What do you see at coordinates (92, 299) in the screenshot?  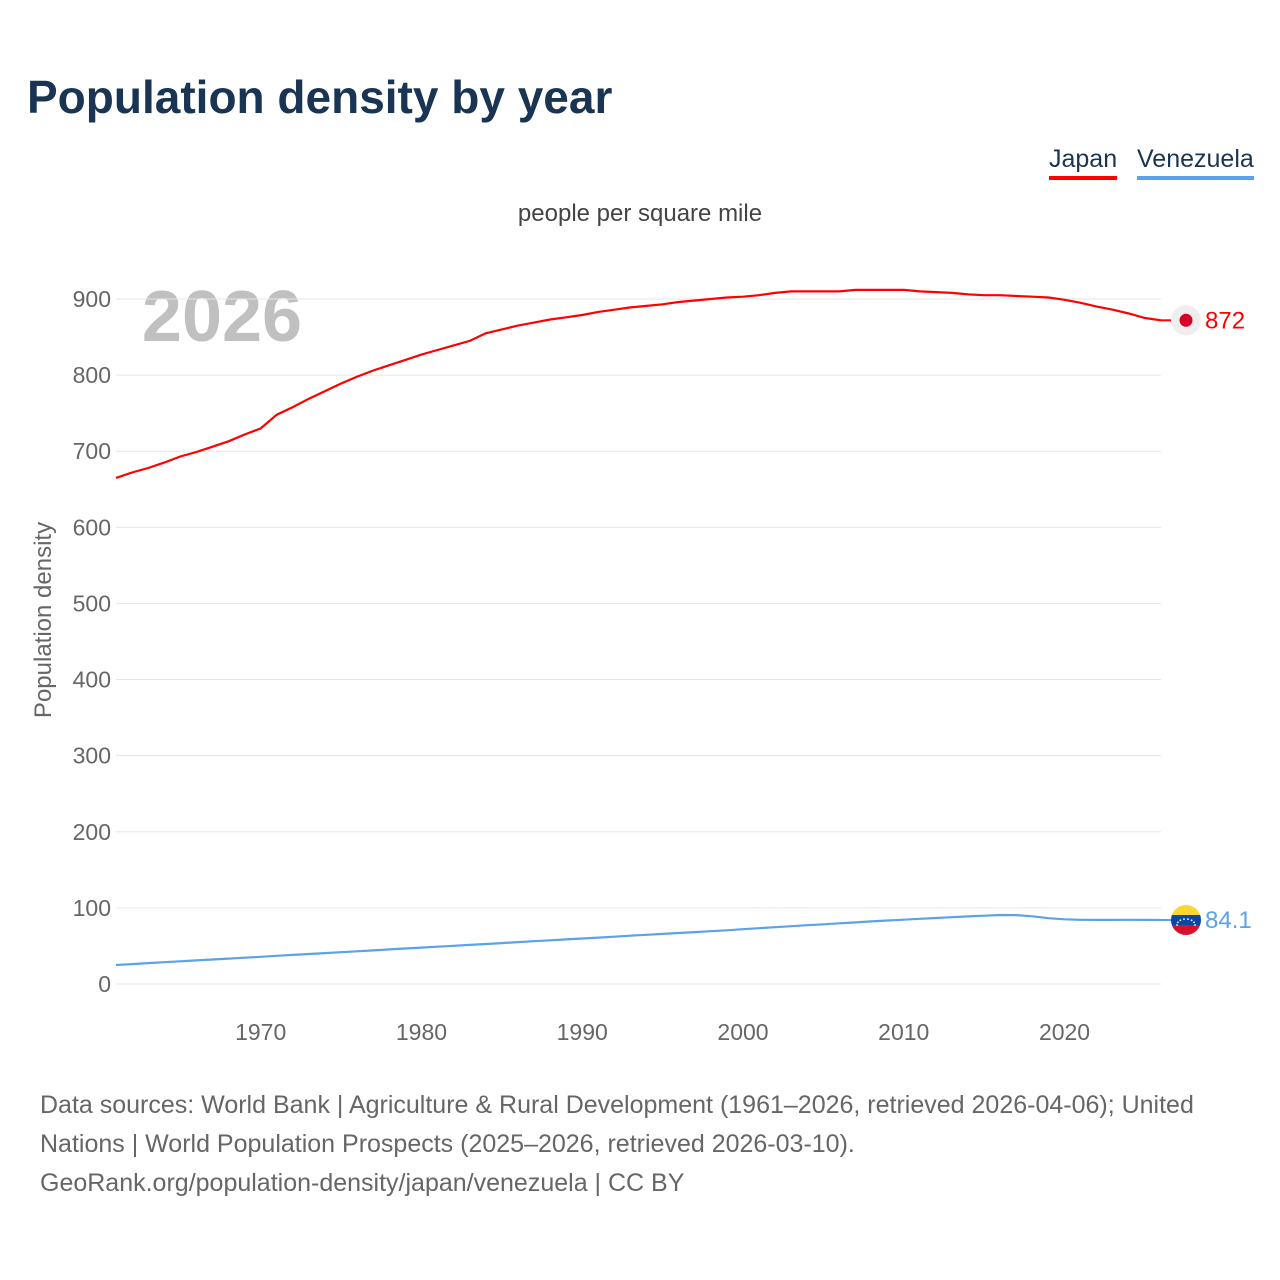 I see `y-tick-label: 900` at bounding box center [92, 299].